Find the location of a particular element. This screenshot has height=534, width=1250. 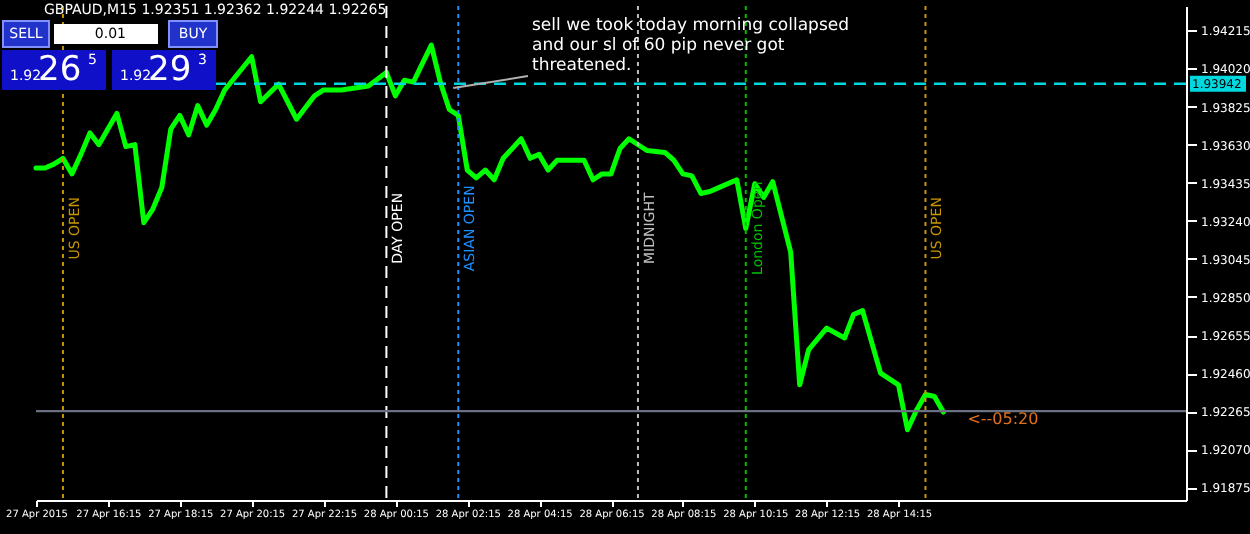

annotation: sell we took today morning collapsed and our sl of 60 pip never got threatened. is located at coordinates (692, 46).